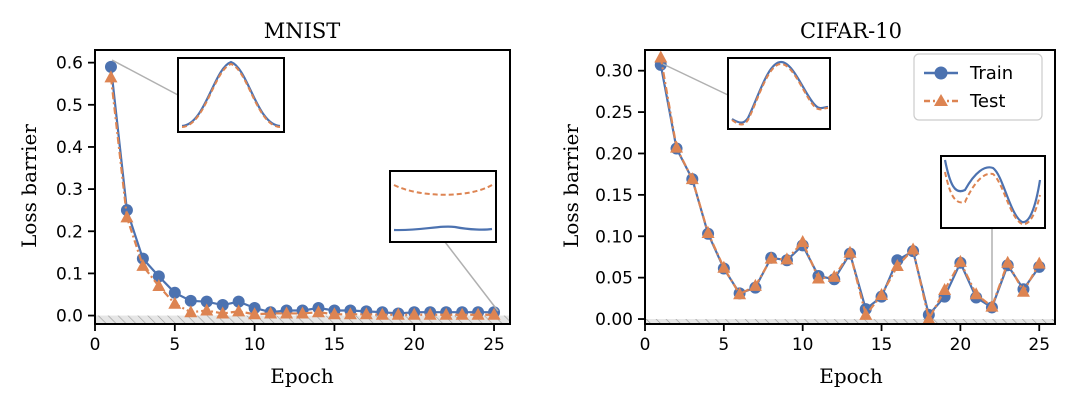  I want to click on legend-item-test: Test, so click(964, 101).